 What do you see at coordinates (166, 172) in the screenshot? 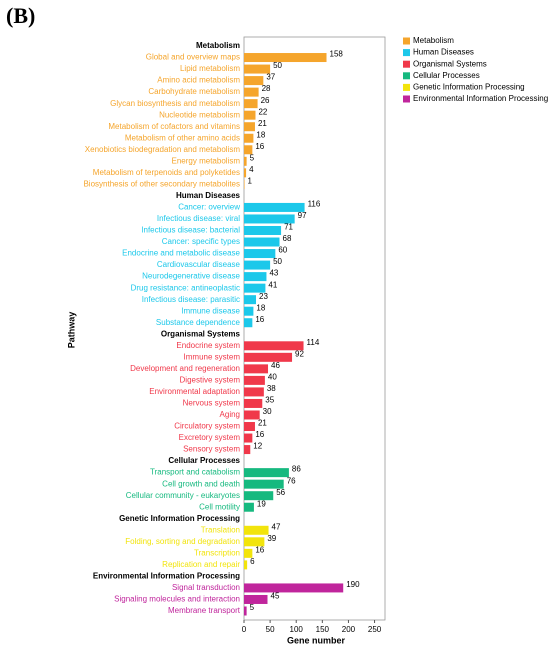
I see `y-tick-label: Metabolism of terpenoids and polyketides` at bounding box center [166, 172].